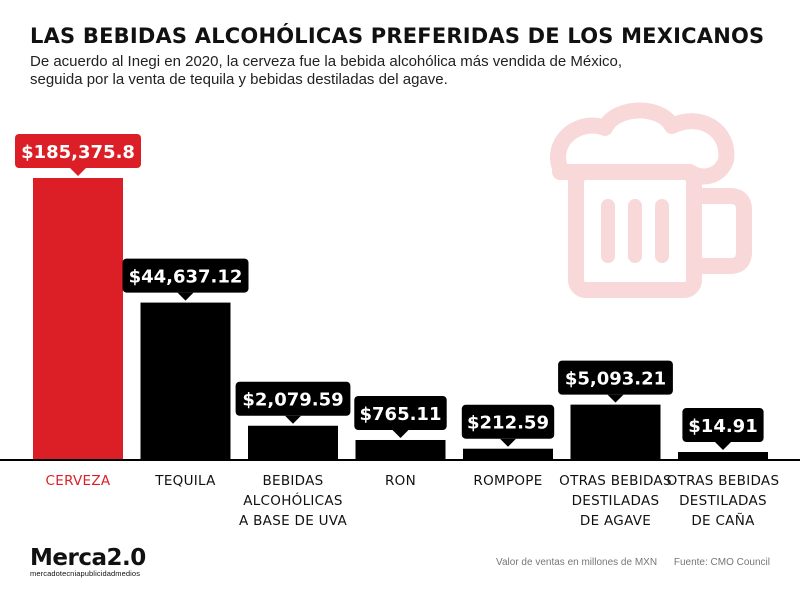 The width and height of the screenshot is (800, 600). I want to click on category-label-7: OTRAS BEBIDAS DESTILADAS DE CAÑA, so click(723, 501).